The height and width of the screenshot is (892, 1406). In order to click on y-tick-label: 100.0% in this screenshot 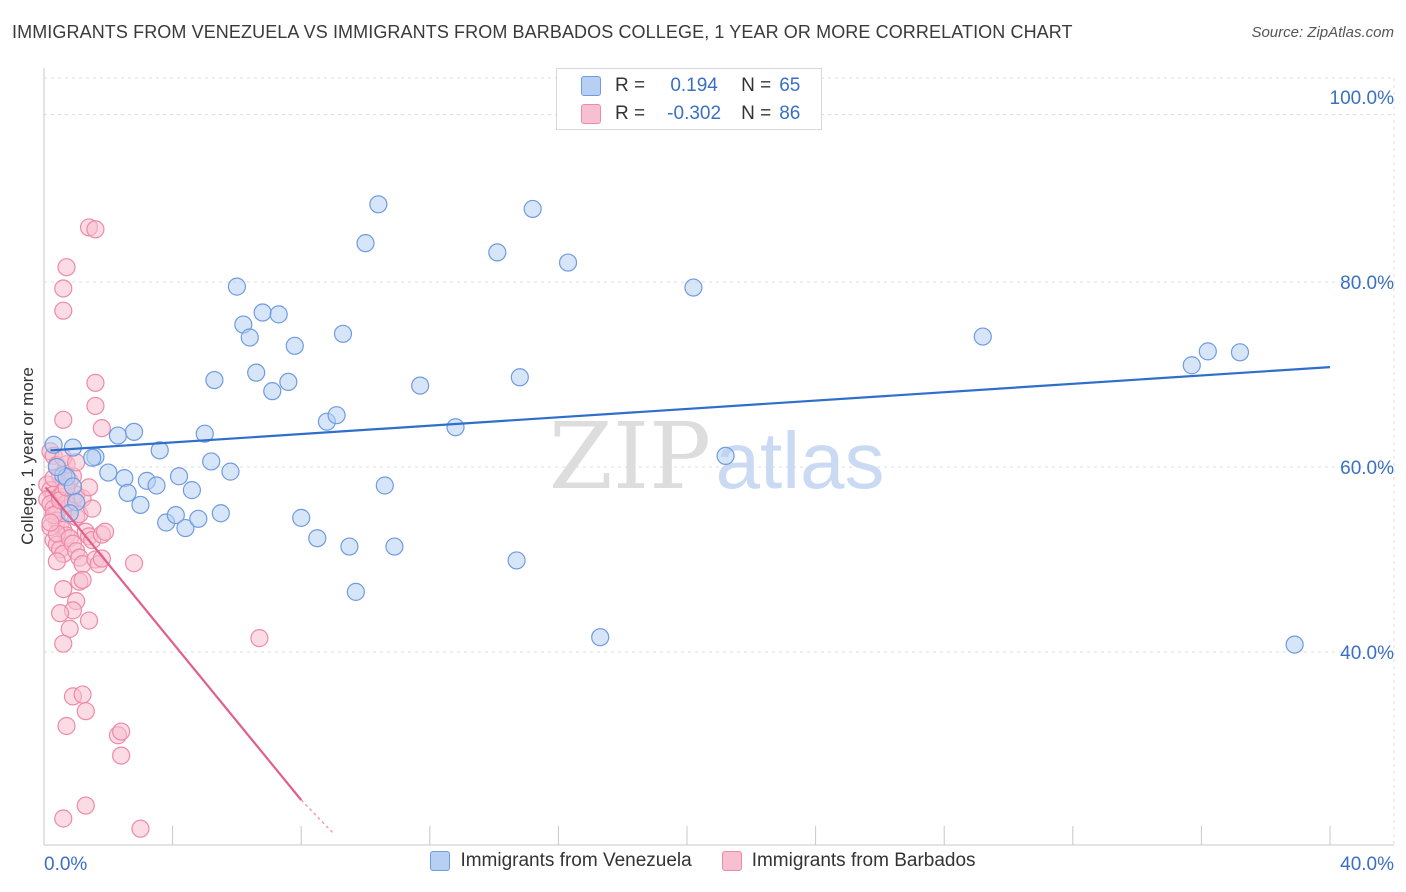, I will do `click(1362, 98)`.